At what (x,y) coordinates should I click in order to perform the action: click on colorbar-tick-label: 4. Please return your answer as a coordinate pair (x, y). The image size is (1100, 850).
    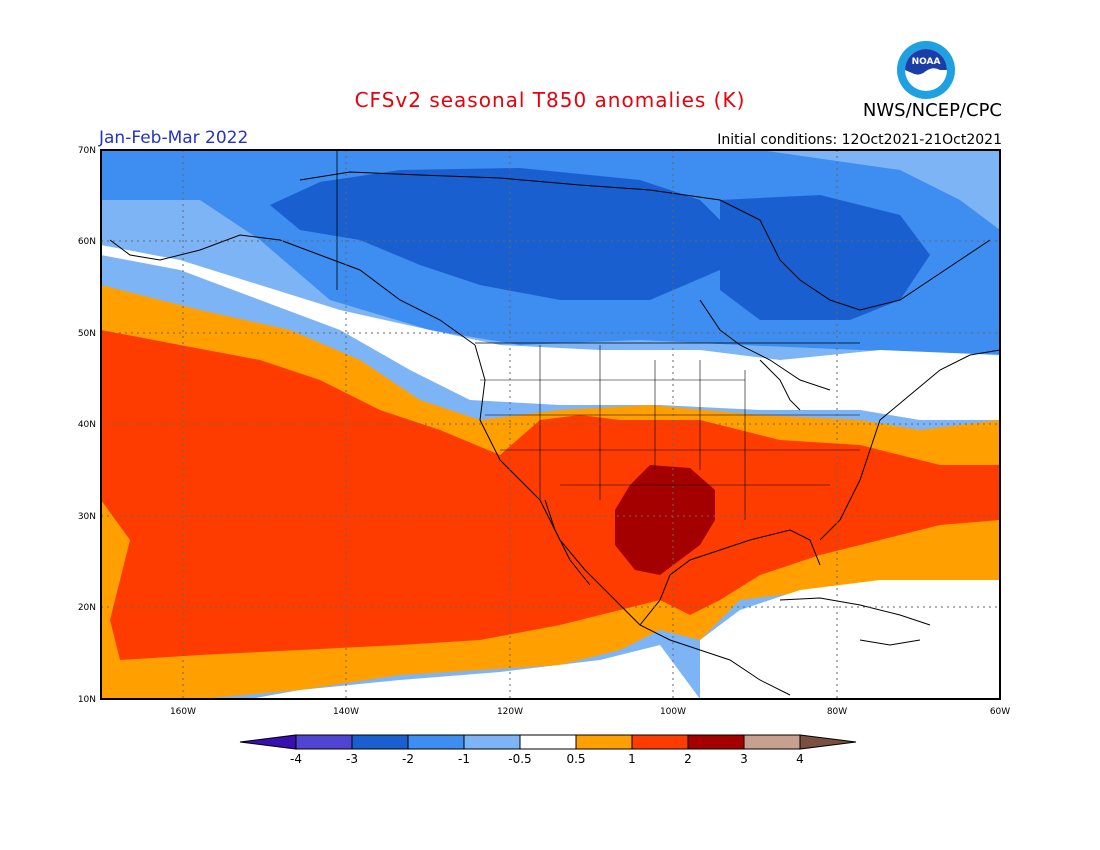
    Looking at the image, I should click on (800, 759).